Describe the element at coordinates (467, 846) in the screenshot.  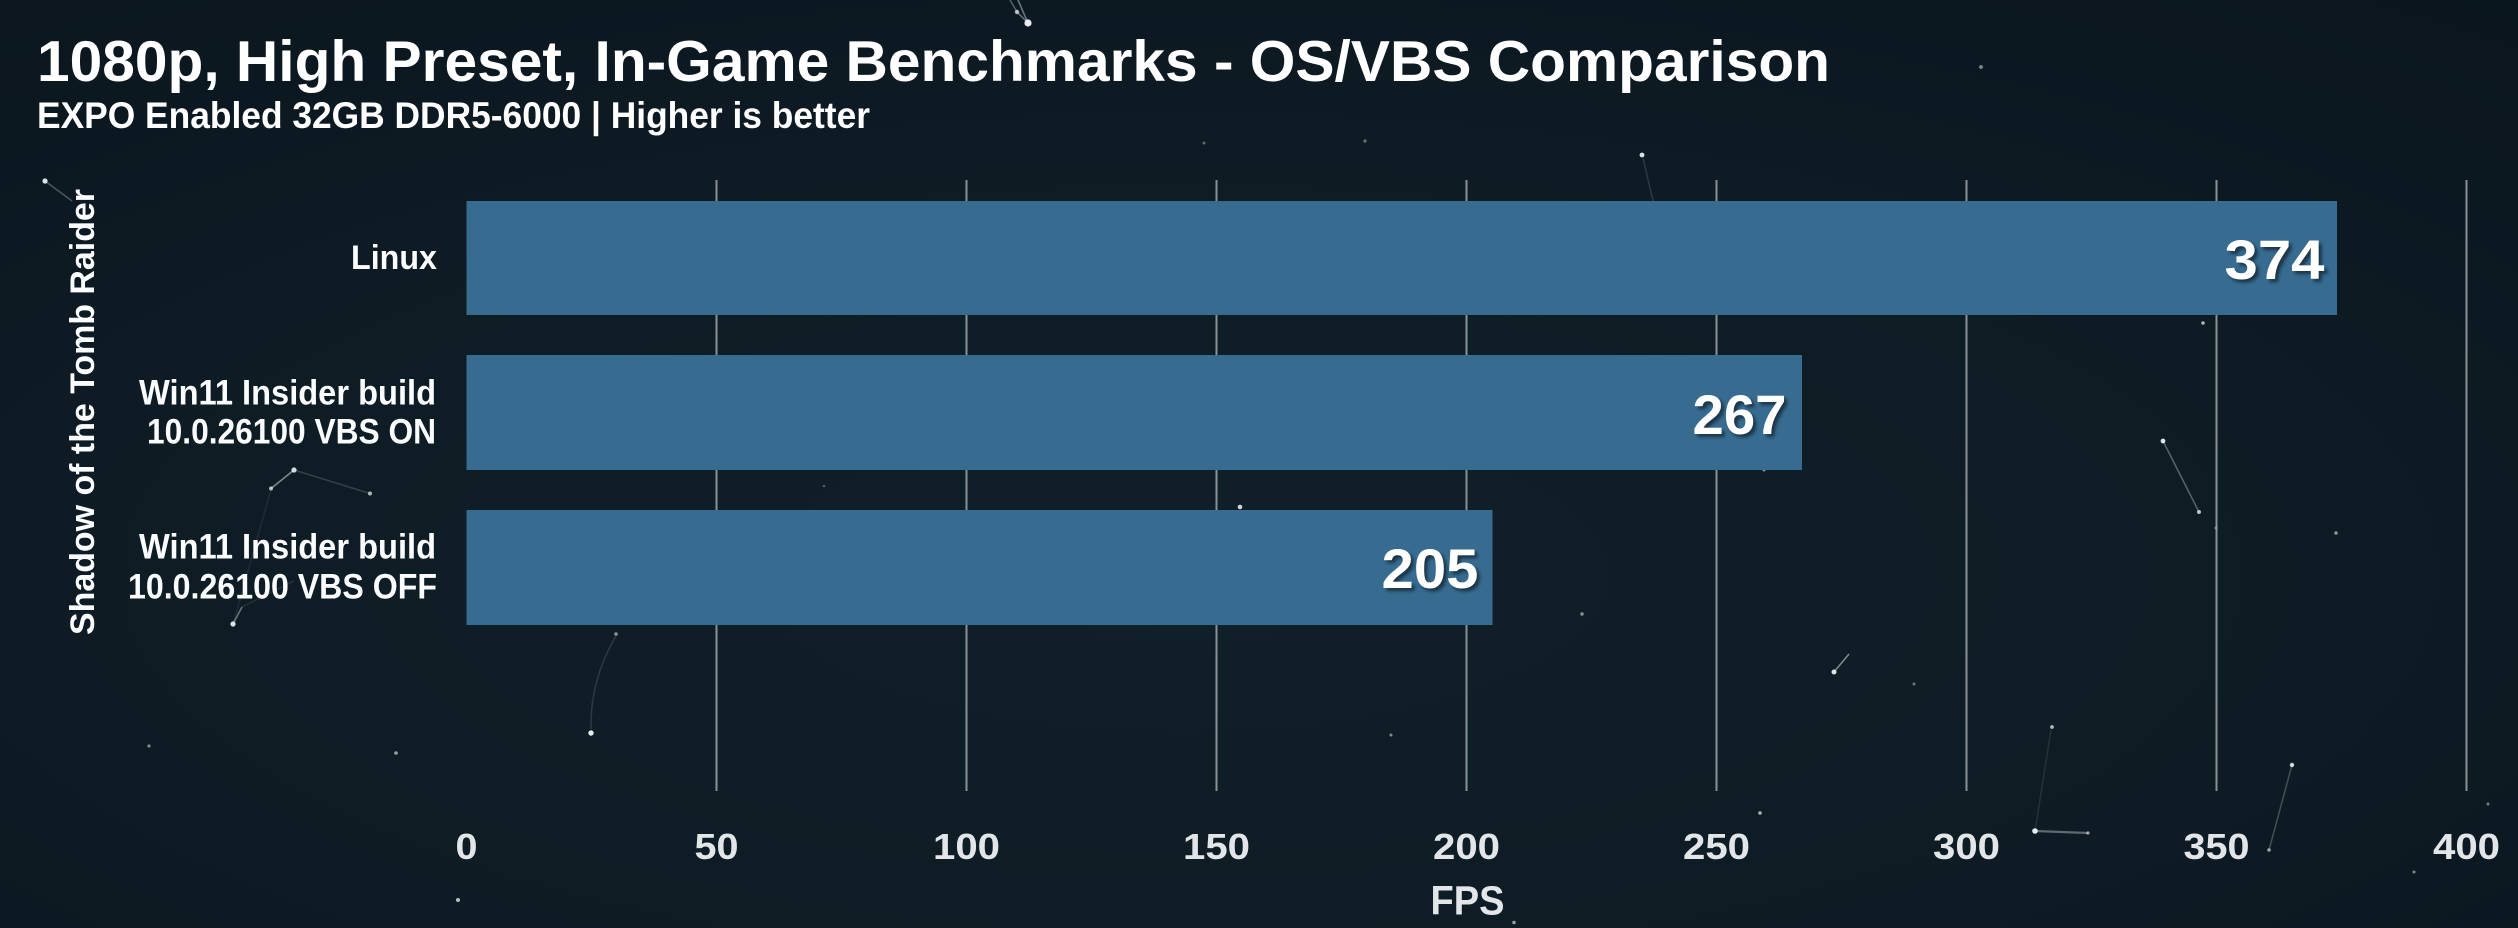
I see `svg-text: 0` at that location.